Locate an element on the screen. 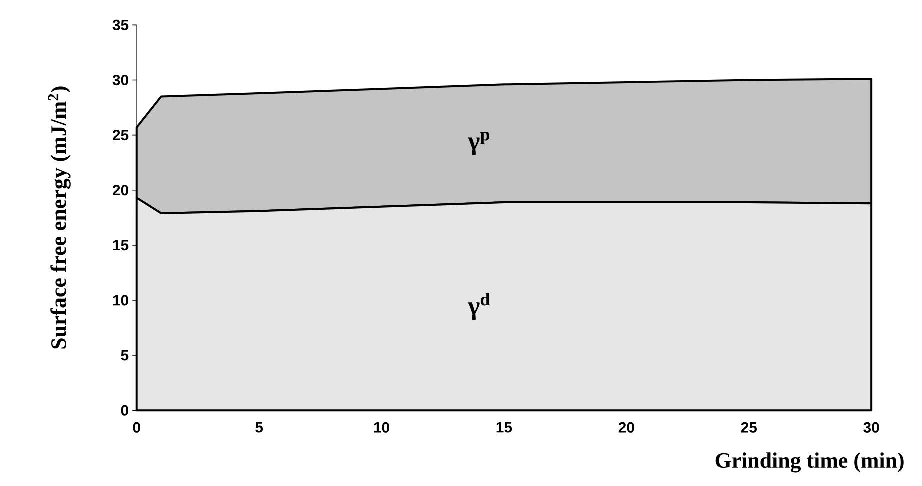 Image resolution: width=922 pixels, height=486 pixels. y-tick-label: 20 is located at coordinates (120, 190).